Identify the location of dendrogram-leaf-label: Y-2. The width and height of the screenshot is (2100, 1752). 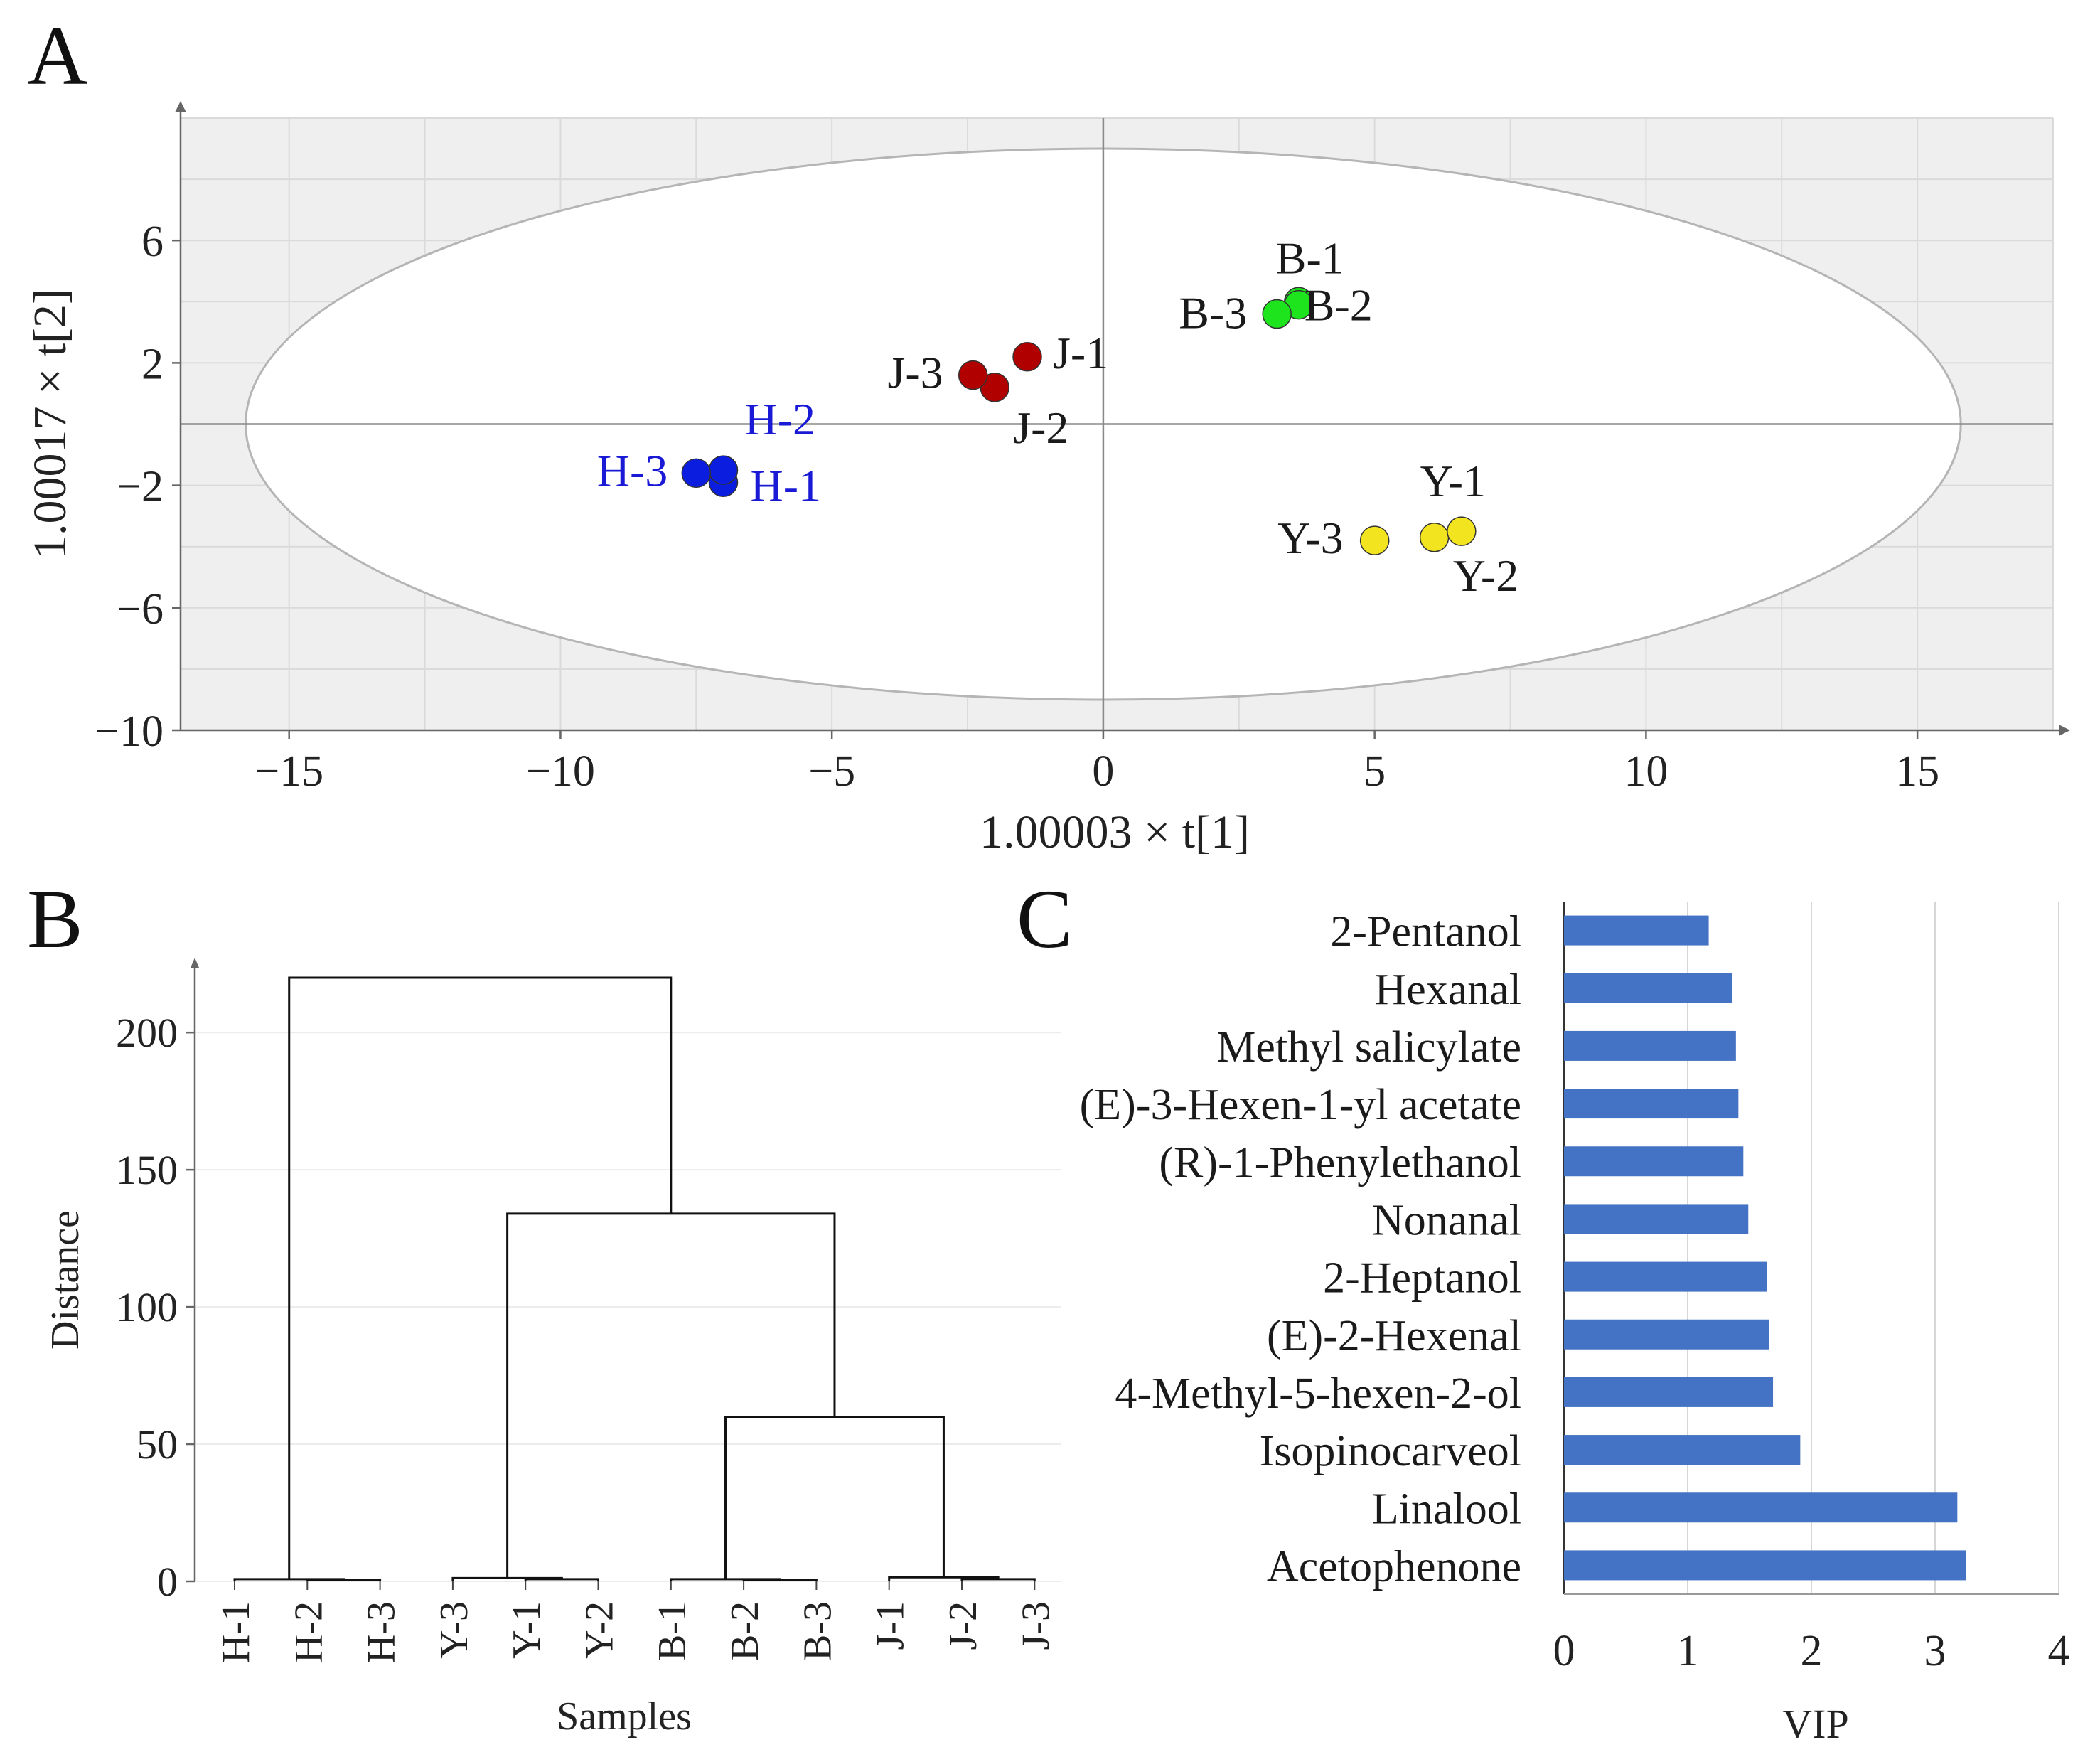
(600, 1630).